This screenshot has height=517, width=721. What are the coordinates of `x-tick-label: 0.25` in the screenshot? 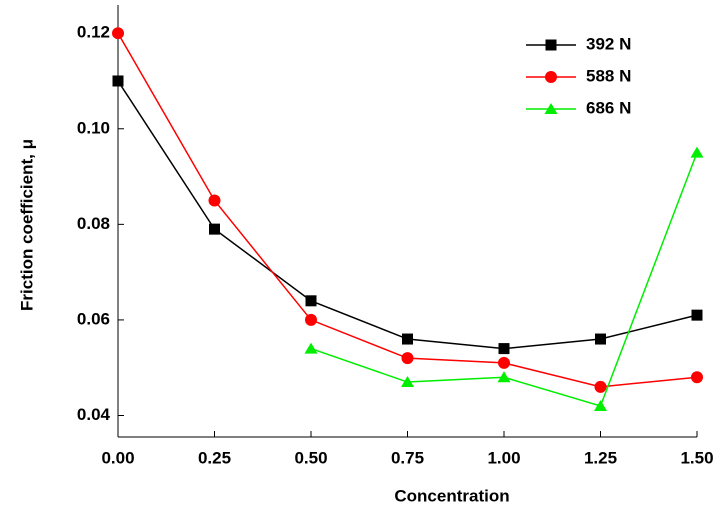 It's located at (214, 457).